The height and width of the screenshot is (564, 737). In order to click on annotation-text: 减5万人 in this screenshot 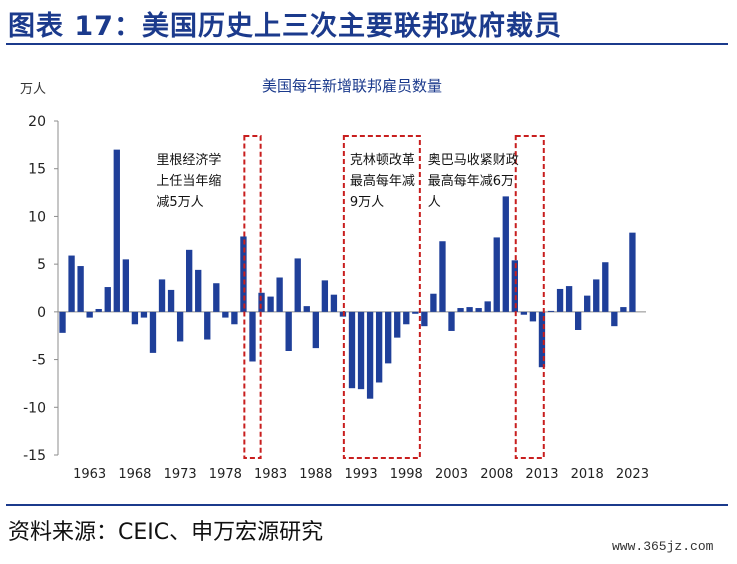, I will do `click(179, 202)`.